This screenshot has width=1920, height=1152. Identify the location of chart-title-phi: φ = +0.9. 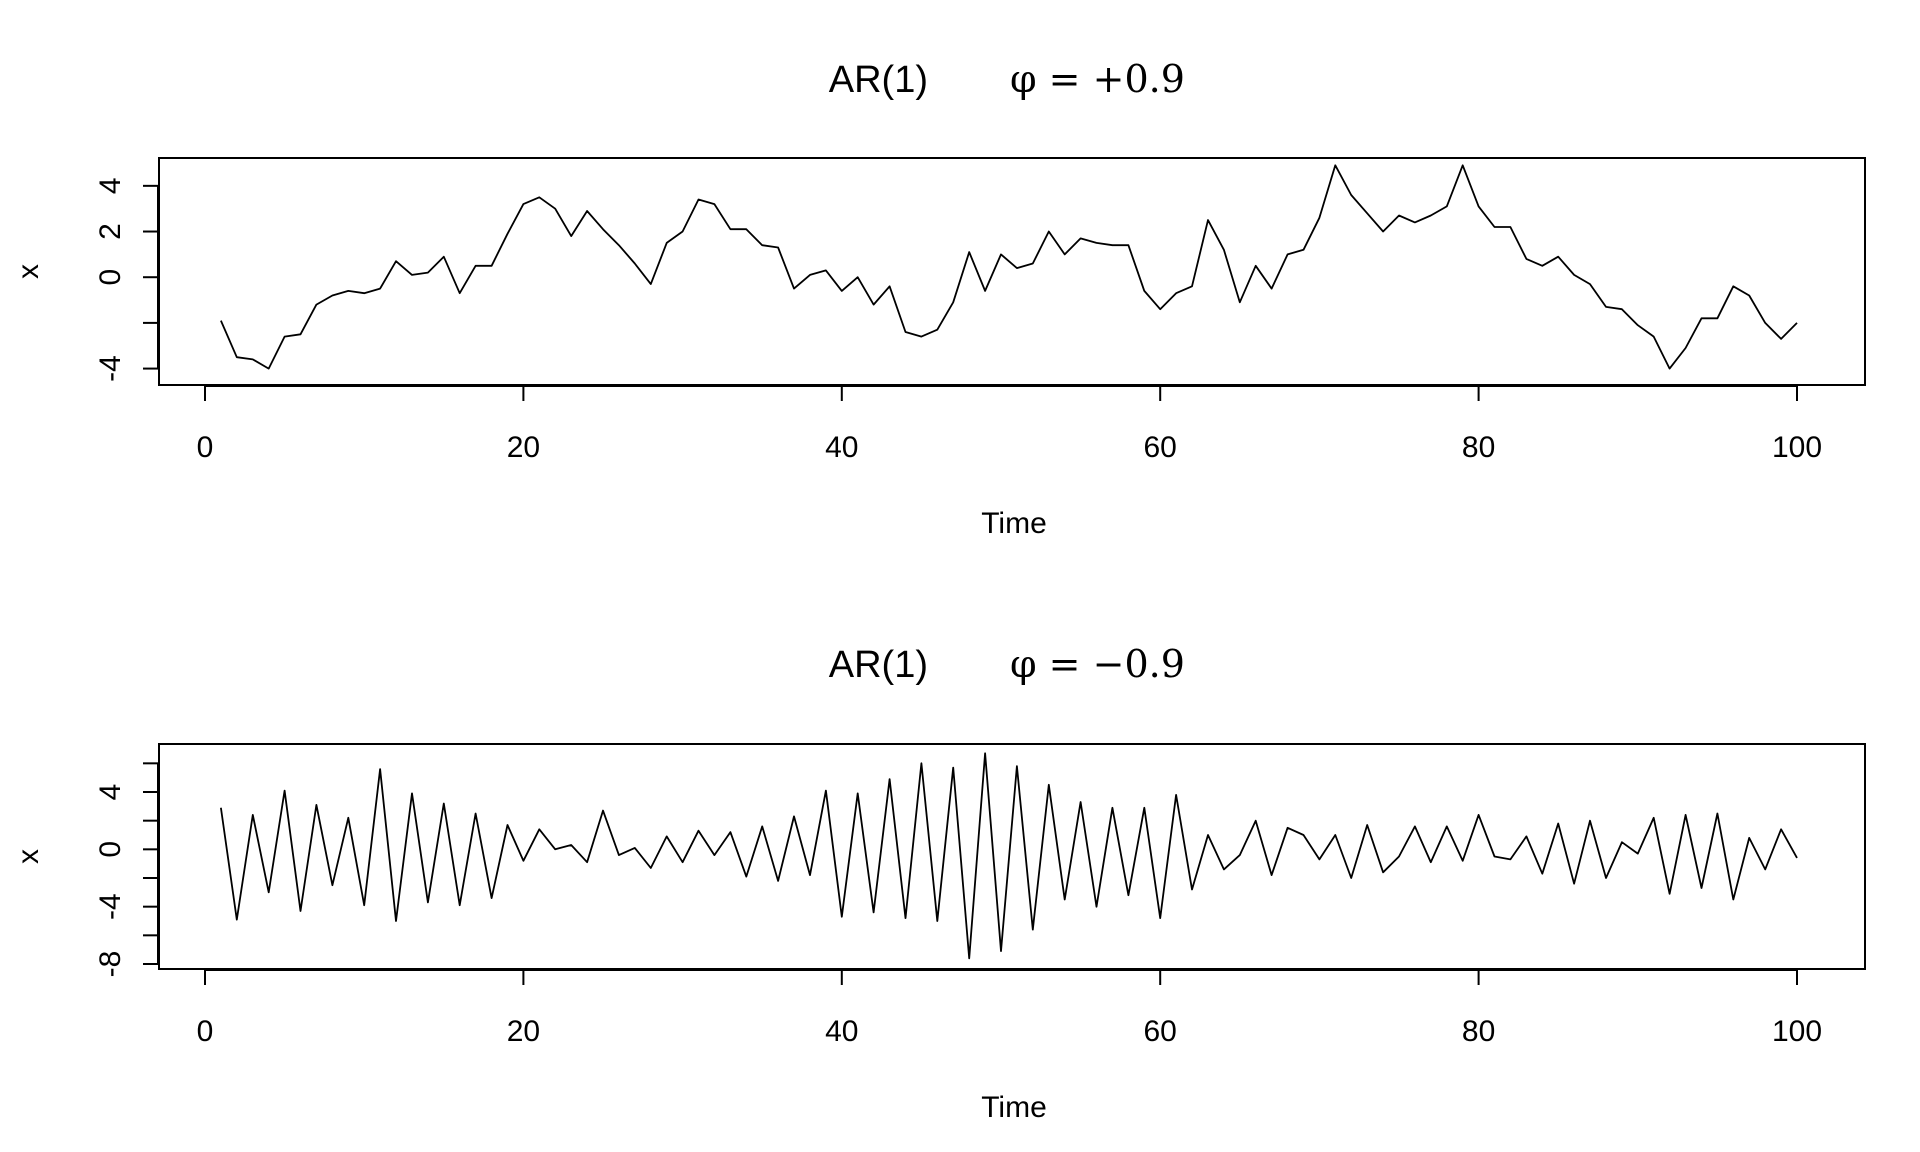
(1097, 79).